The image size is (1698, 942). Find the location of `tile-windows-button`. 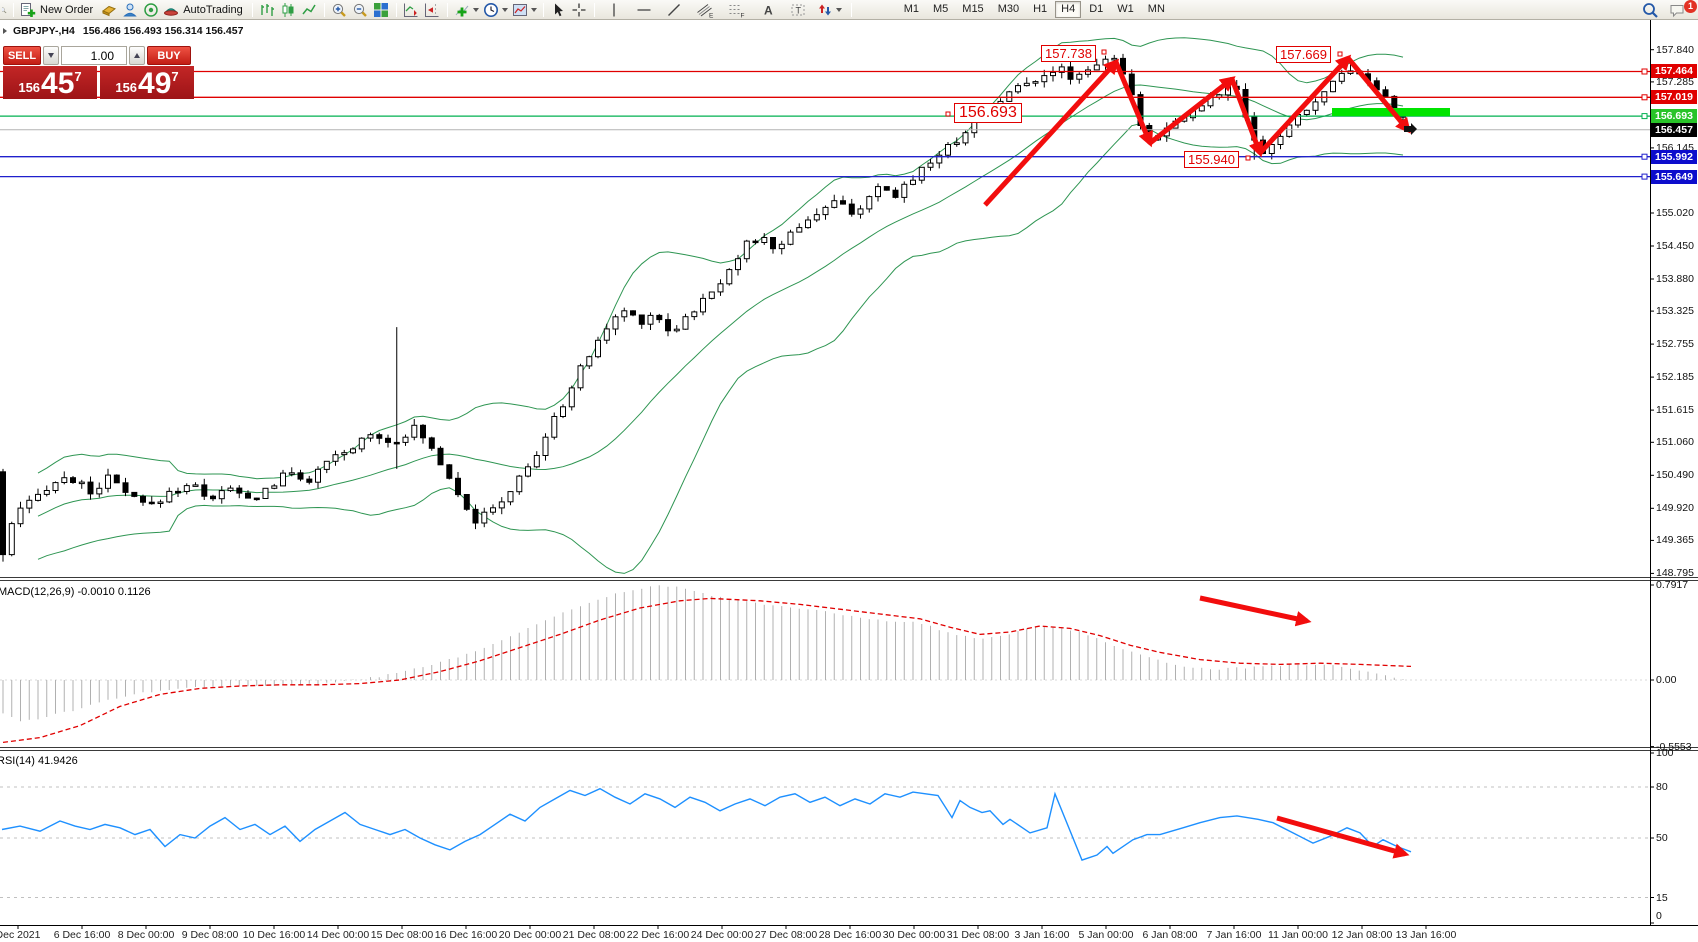

tile-windows-button is located at coordinates (381, 10).